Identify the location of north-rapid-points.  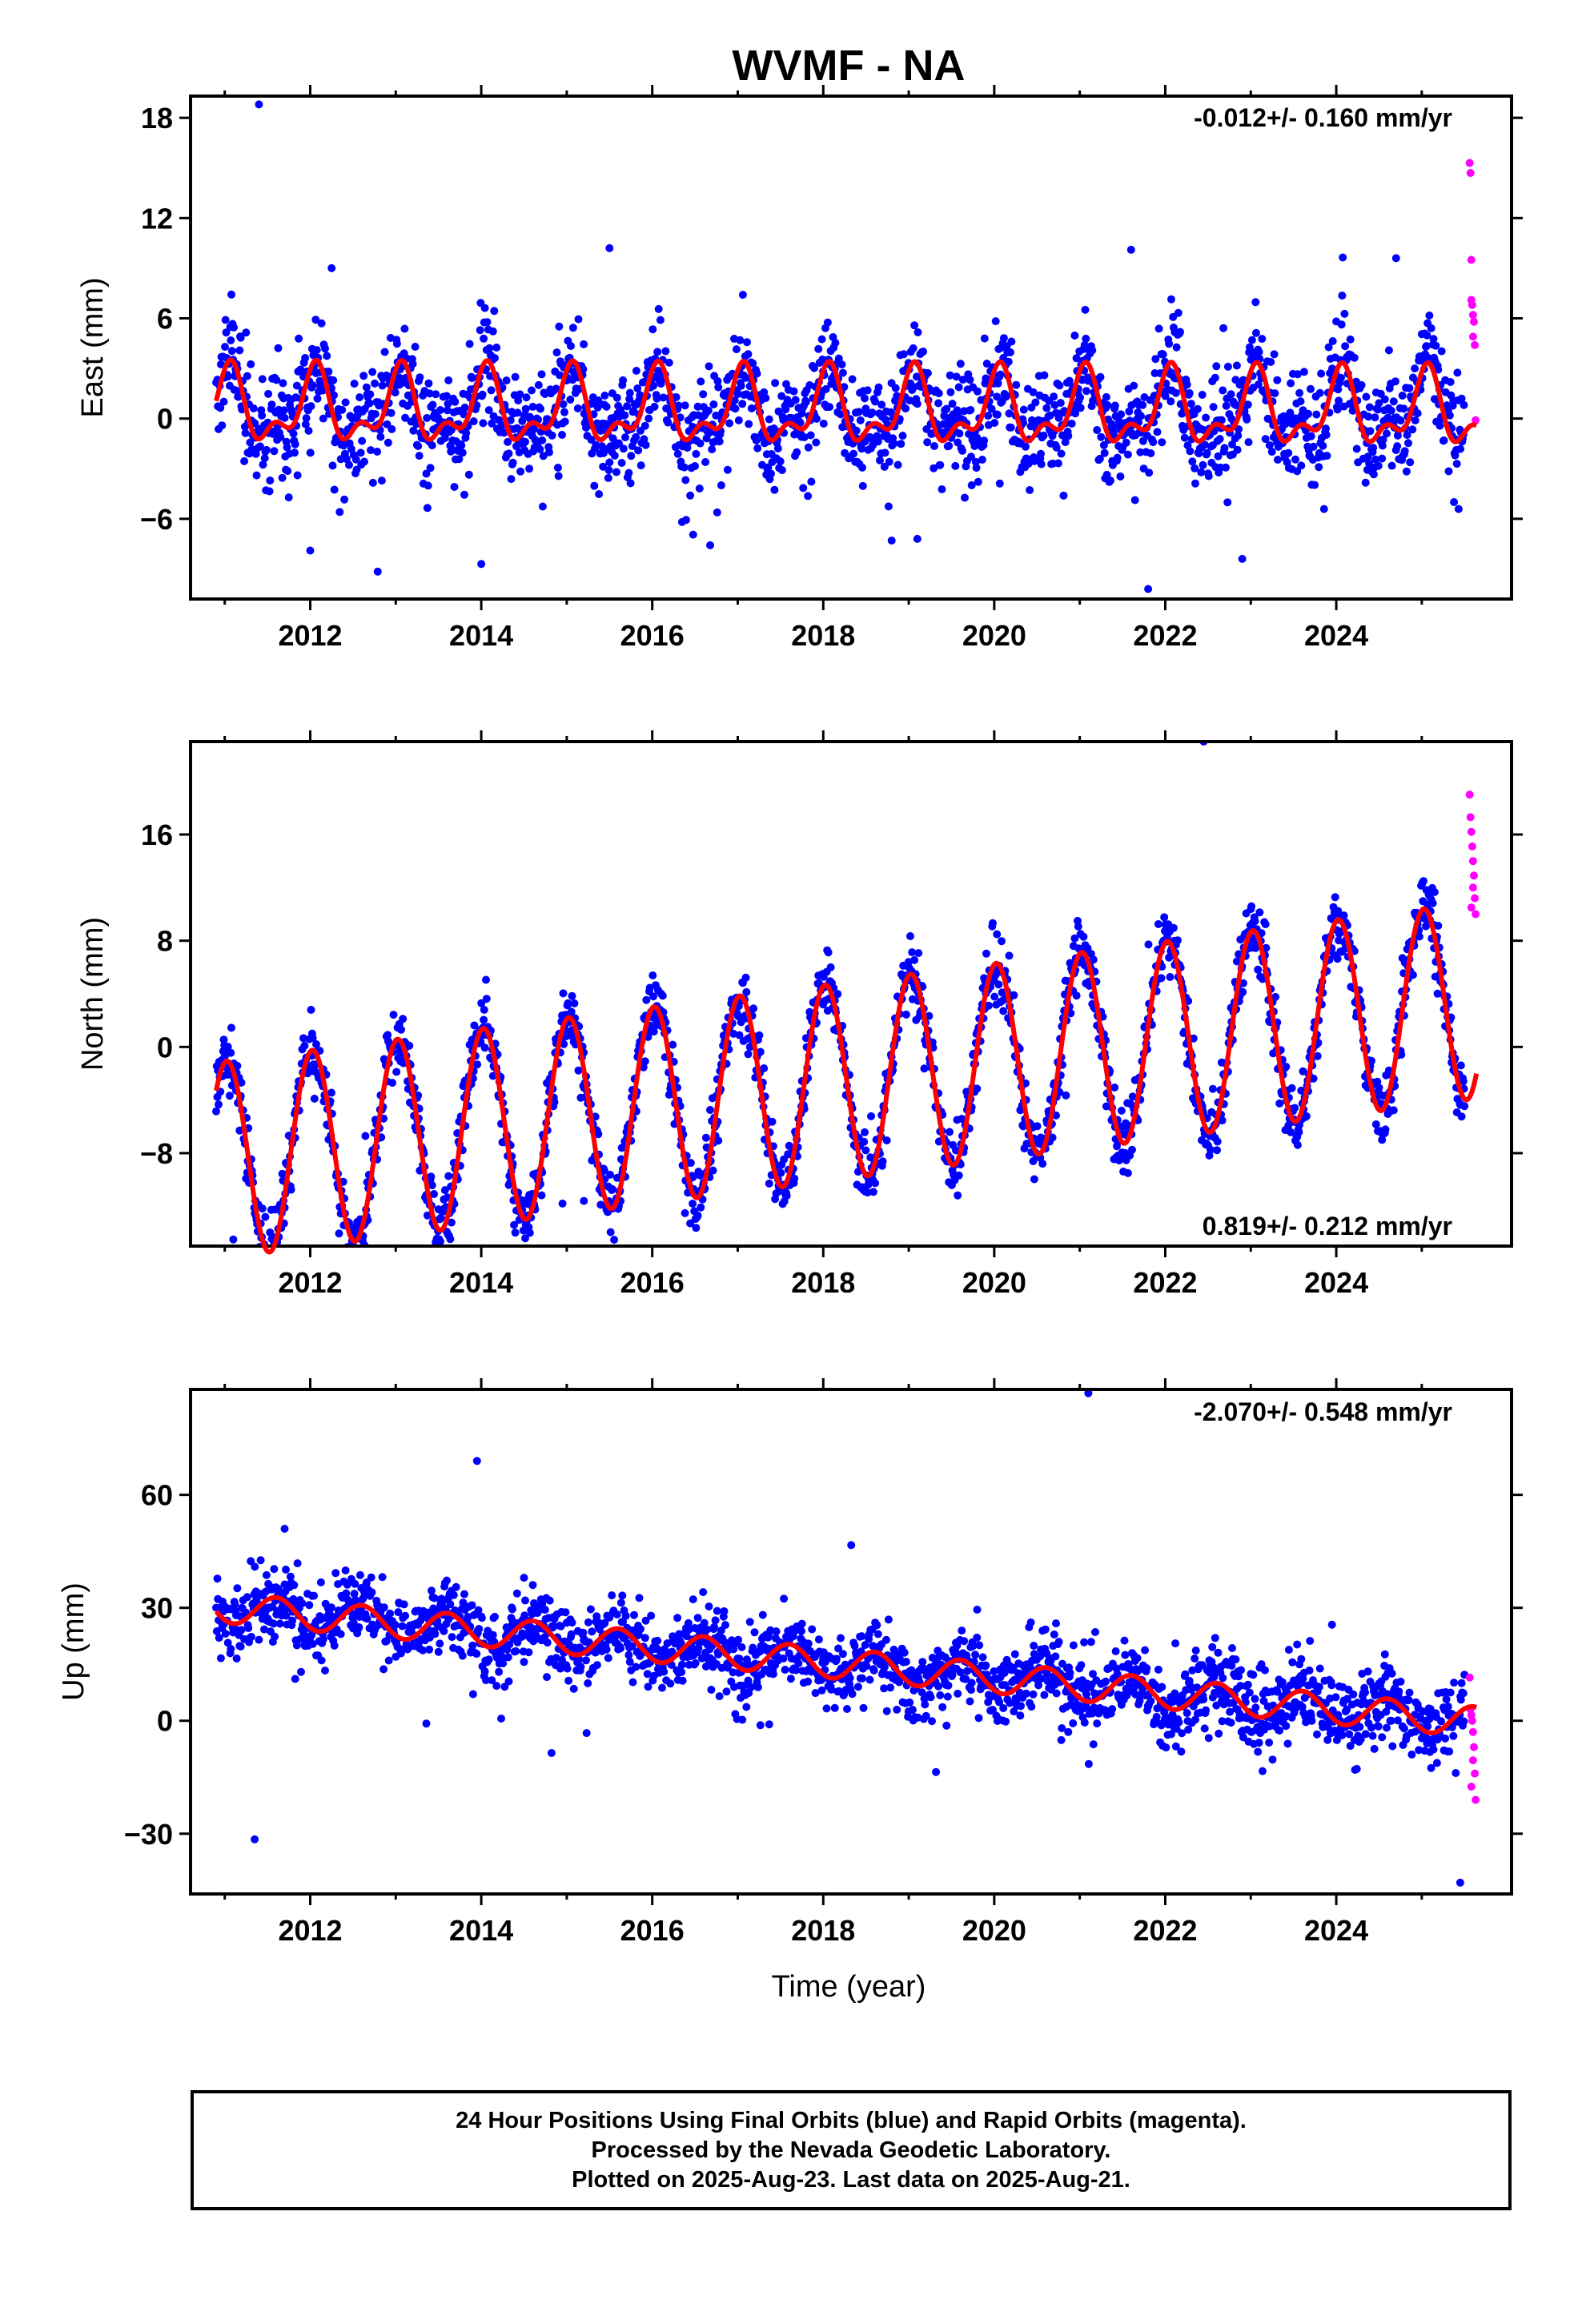
(1472, 854).